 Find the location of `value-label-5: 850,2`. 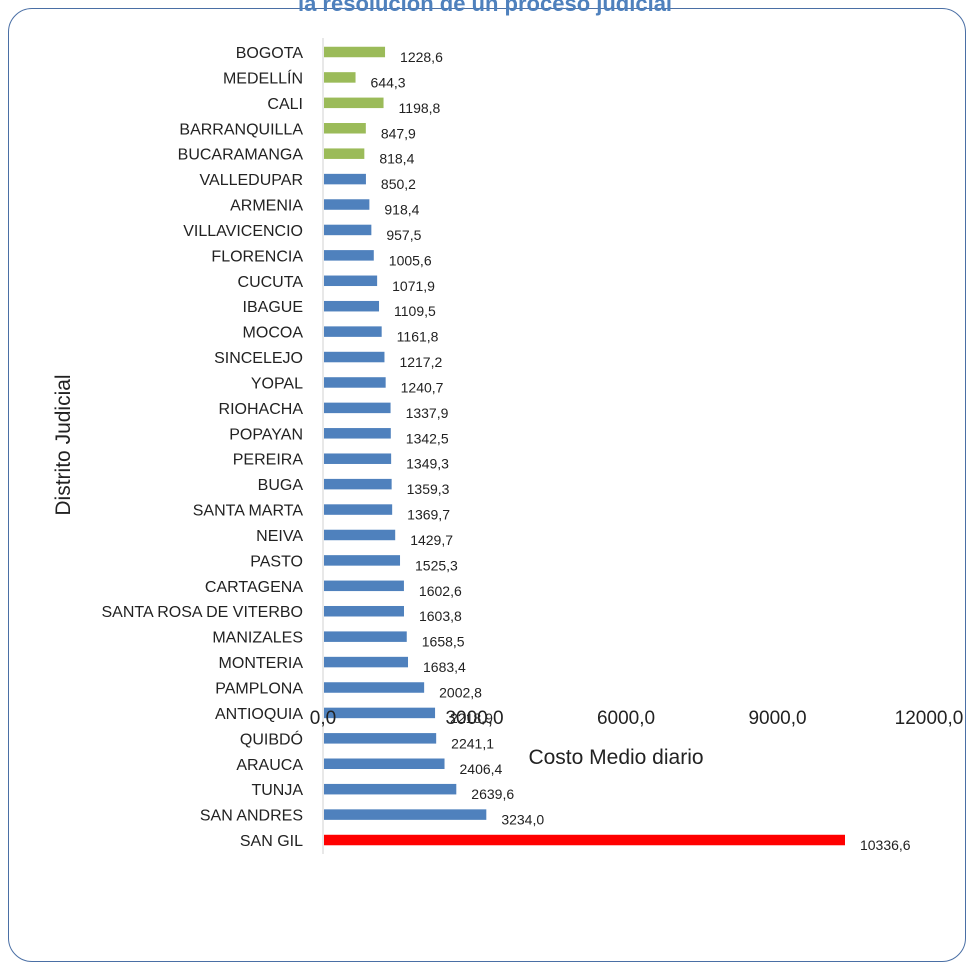

value-label-5: 850,2 is located at coordinates (398, 184).